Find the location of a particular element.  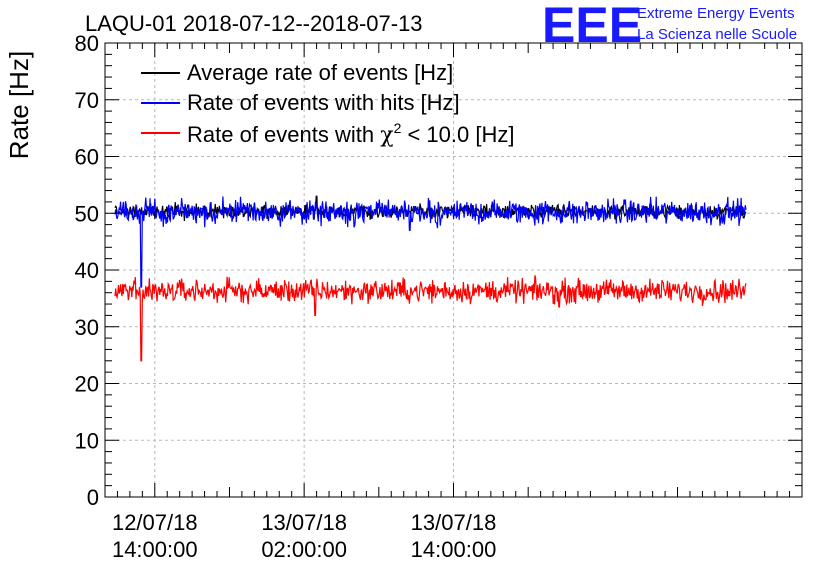

y-tick-label: 40 is located at coordinates (87, 270).